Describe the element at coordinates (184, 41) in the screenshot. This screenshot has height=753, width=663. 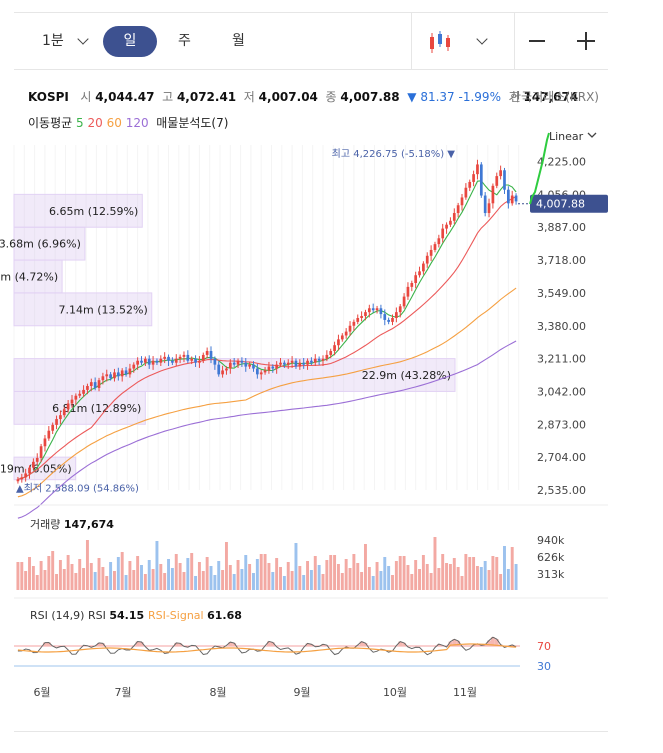
I see `period-tab-week: 주` at that location.